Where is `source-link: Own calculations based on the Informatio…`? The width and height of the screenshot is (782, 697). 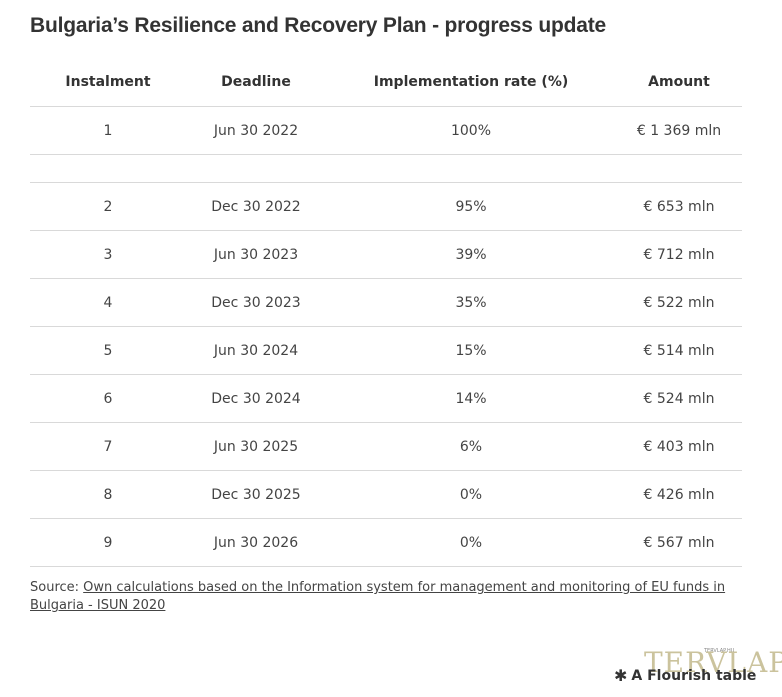
source-link: Own calculations based on the Informatio… is located at coordinates (378, 596).